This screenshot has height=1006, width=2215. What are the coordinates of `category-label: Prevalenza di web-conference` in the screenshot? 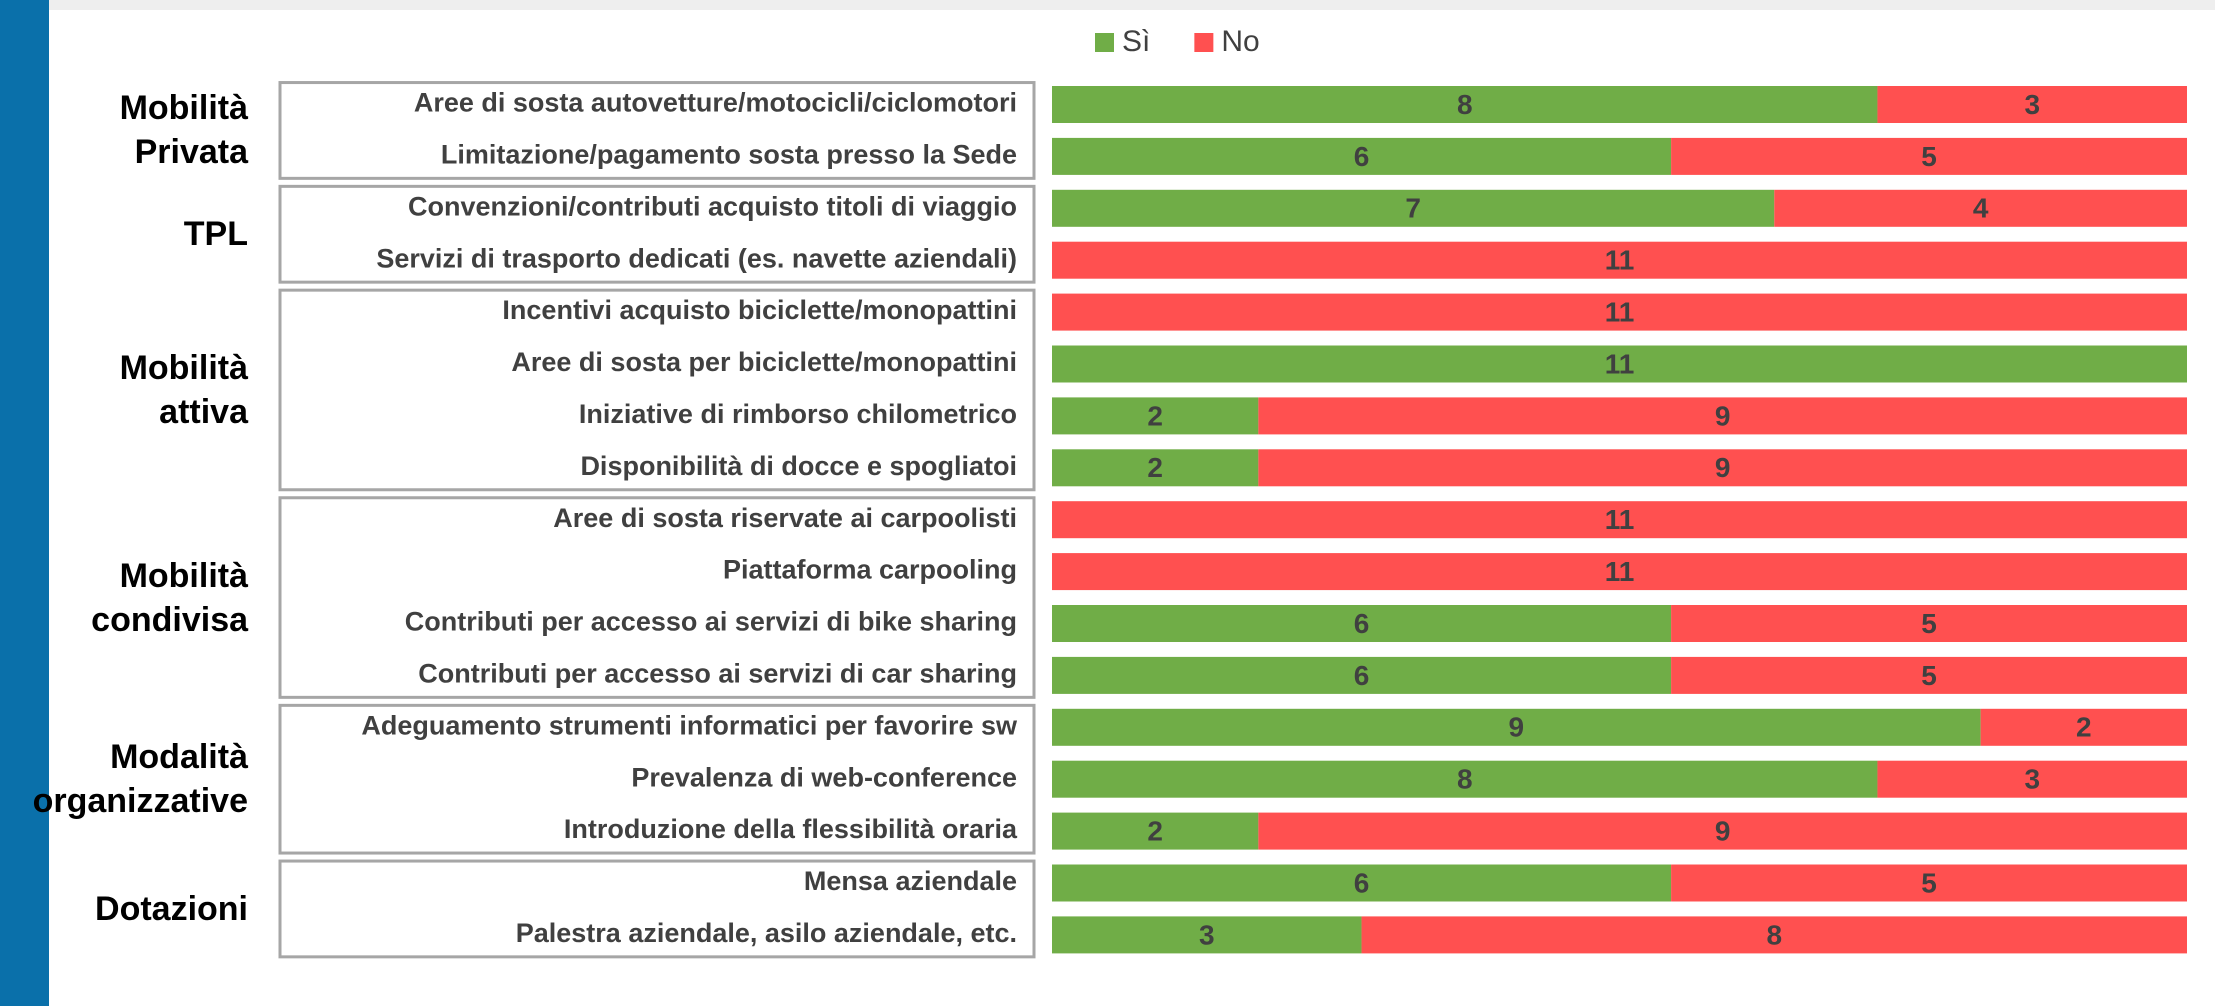 It's located at (824, 777).